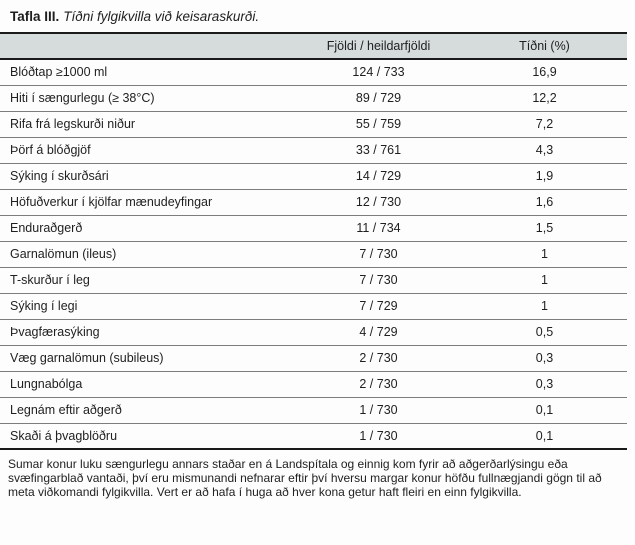 This screenshot has height=545, width=635. What do you see at coordinates (544, 150) in the screenshot?
I see `frequency-value: 4,3` at bounding box center [544, 150].